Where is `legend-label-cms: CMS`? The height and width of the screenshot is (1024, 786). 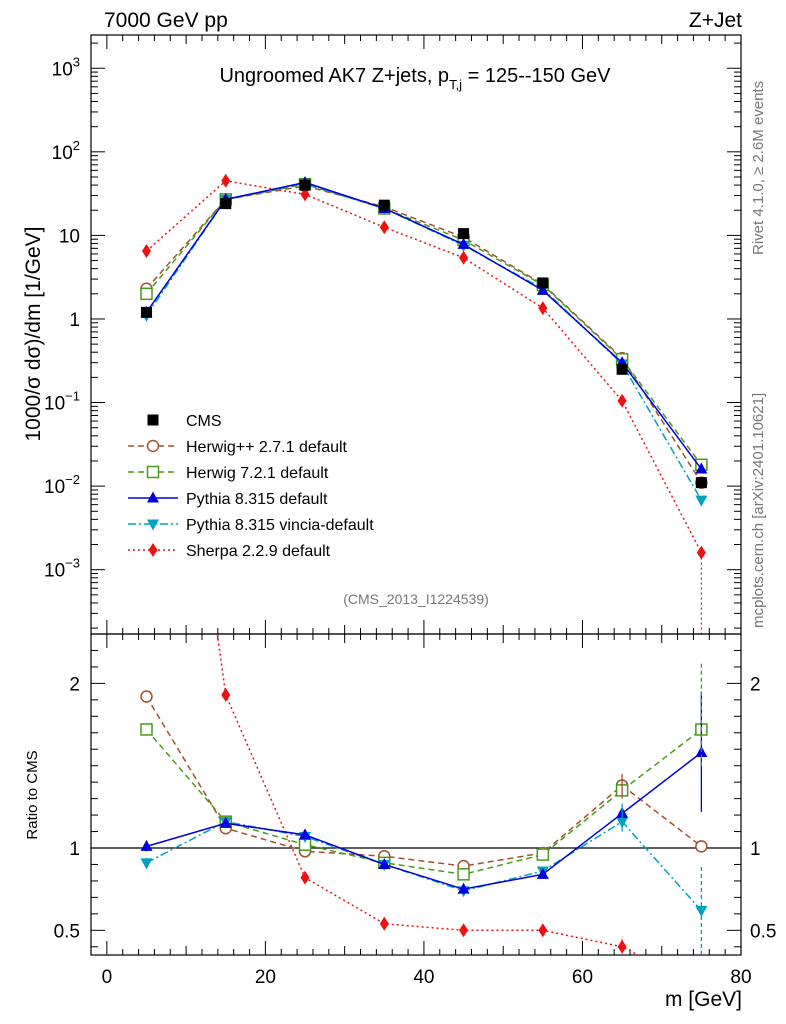
legend-label-cms: CMS is located at coordinates (204, 421).